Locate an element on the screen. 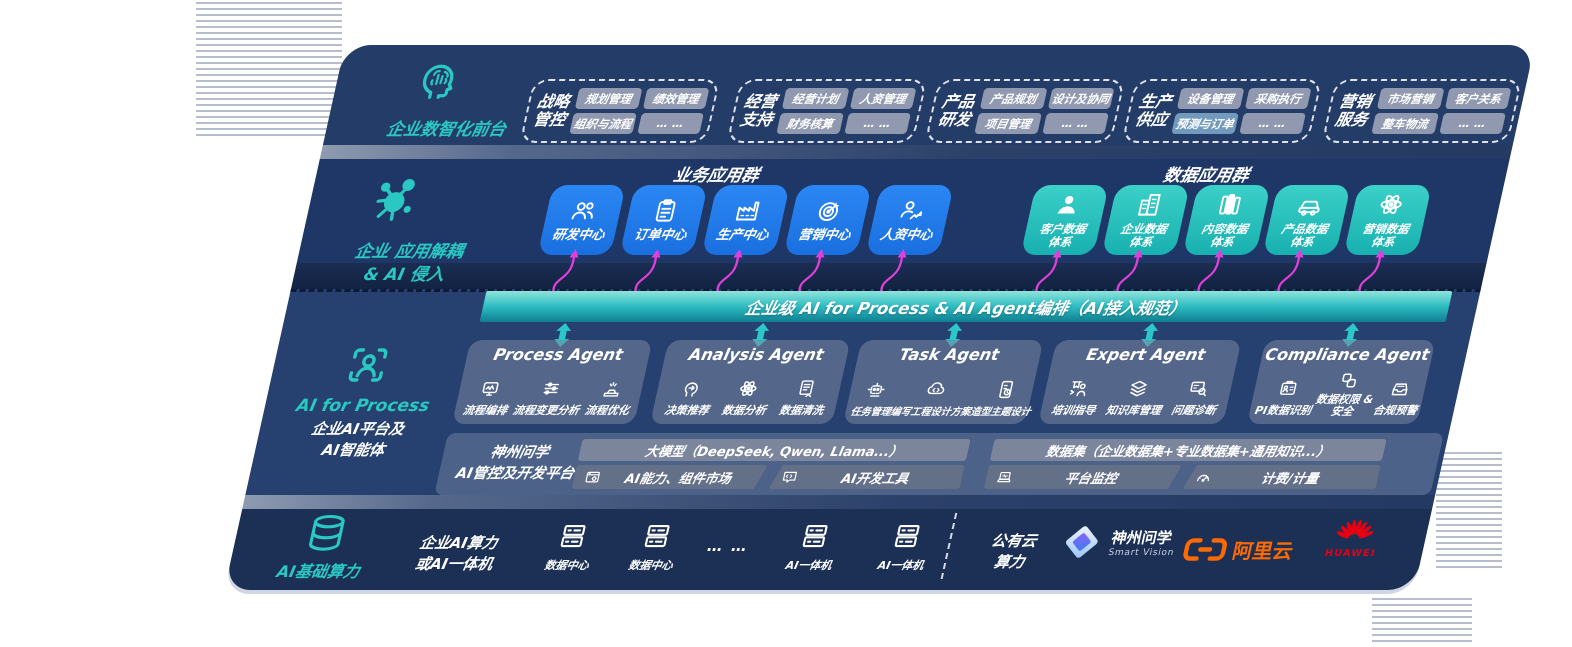 The width and height of the screenshot is (1572, 647). app-label: 产品数据 体系 is located at coordinates (1305, 235).